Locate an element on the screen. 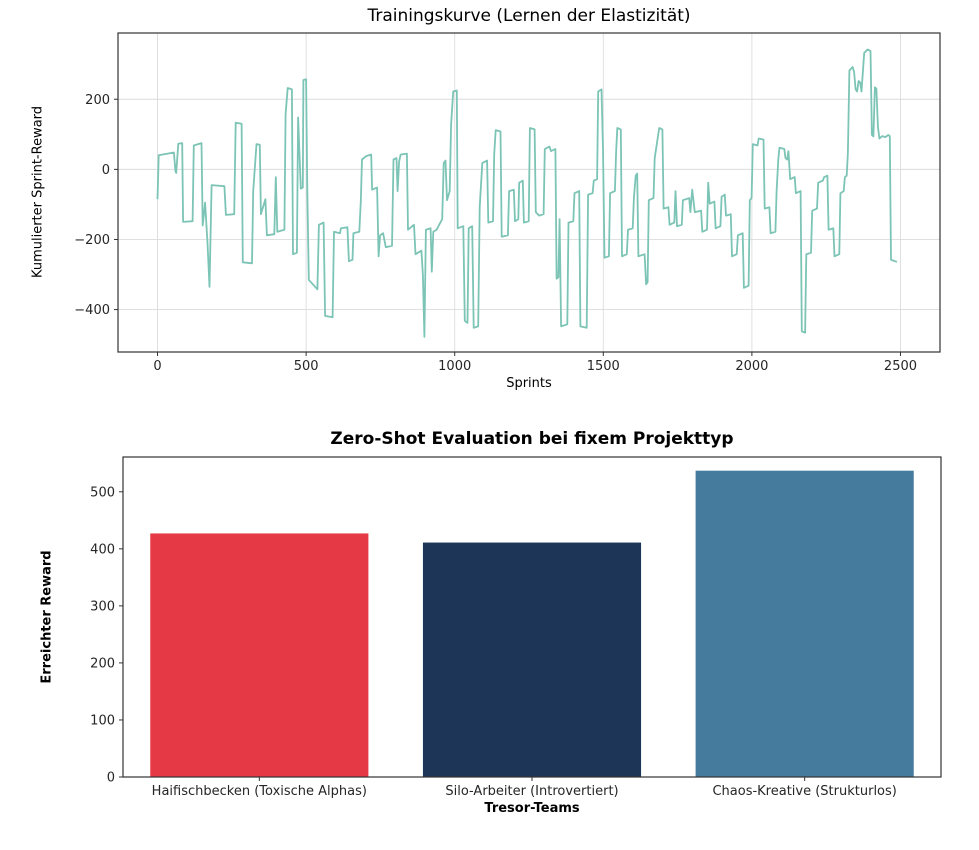  y-tick-label: 300 is located at coordinates (102, 606).